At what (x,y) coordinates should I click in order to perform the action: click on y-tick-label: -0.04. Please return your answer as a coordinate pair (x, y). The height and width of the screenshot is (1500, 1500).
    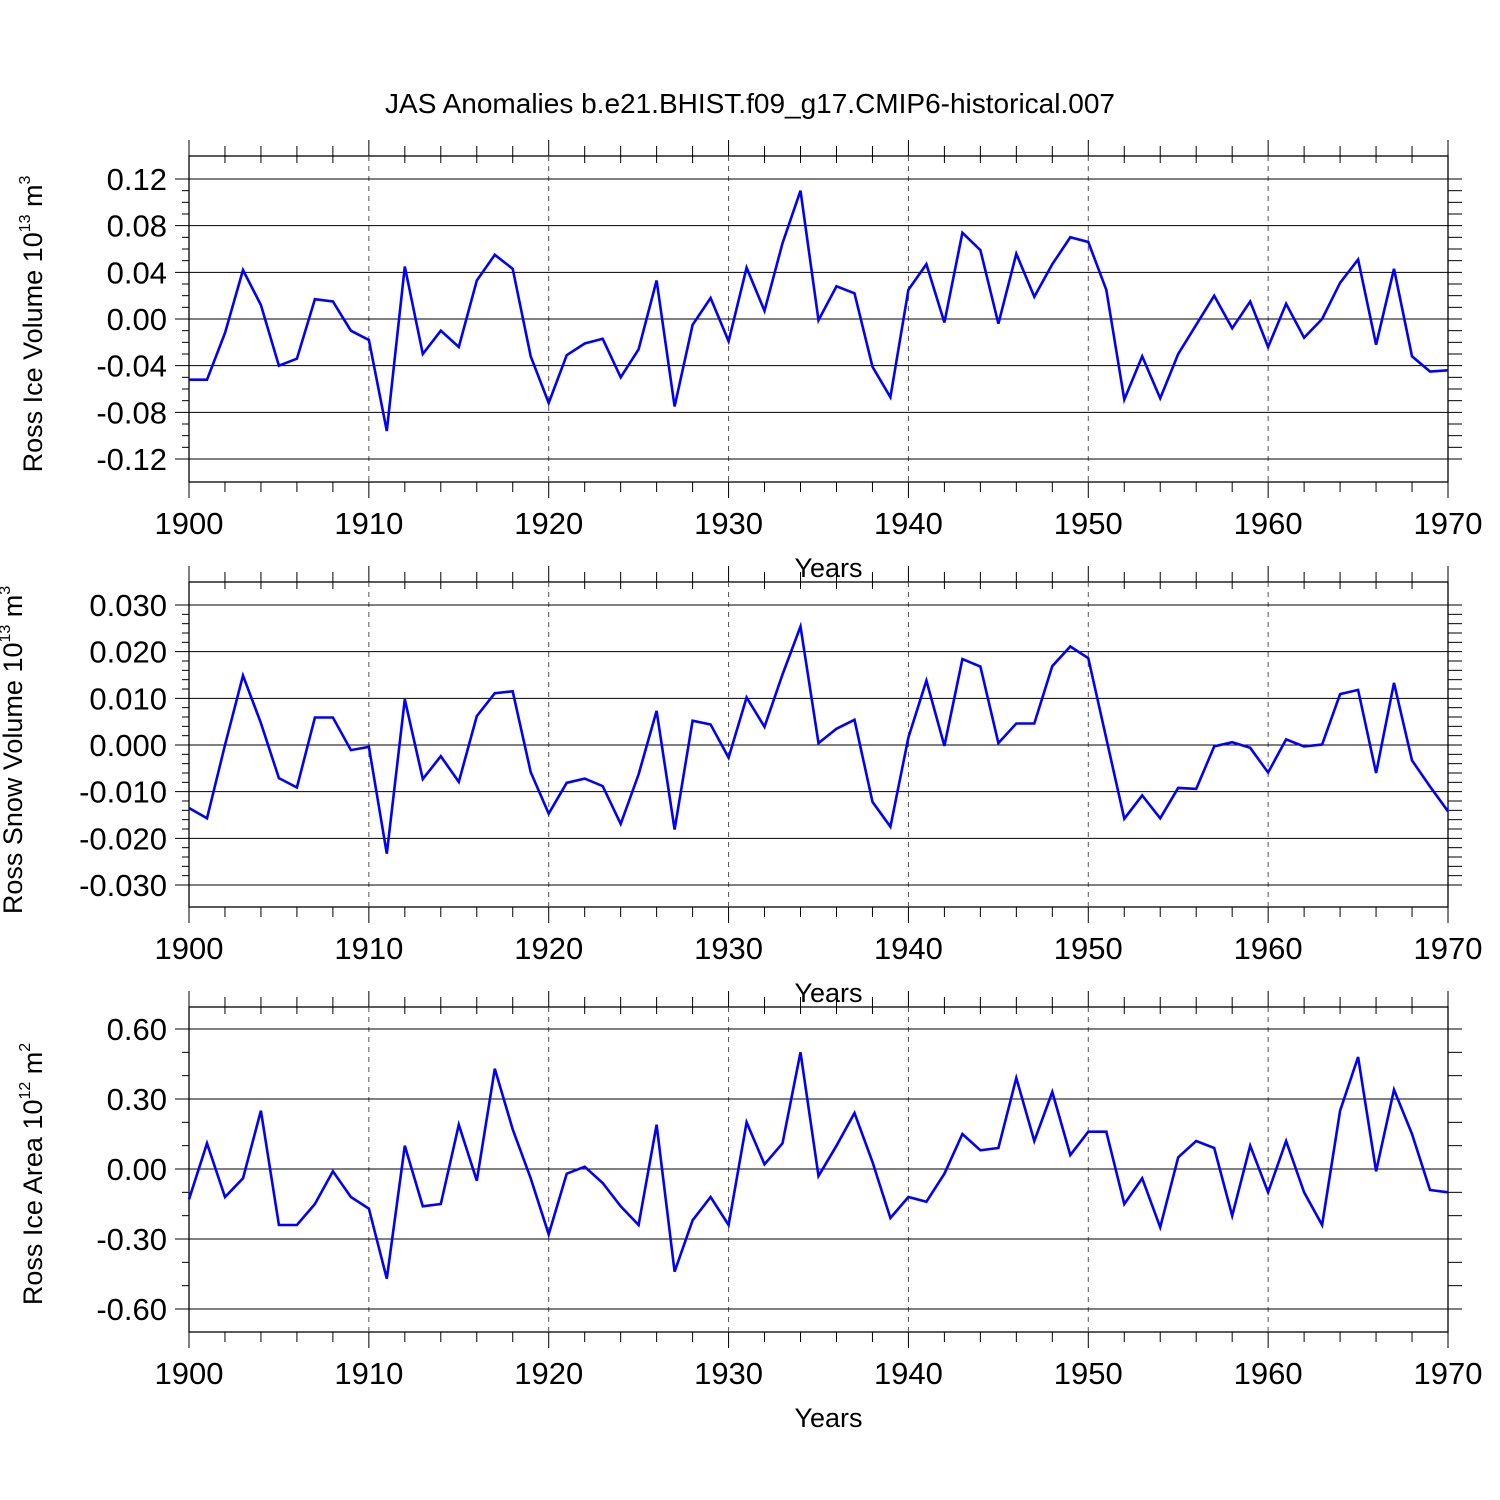
    Looking at the image, I should click on (131, 366).